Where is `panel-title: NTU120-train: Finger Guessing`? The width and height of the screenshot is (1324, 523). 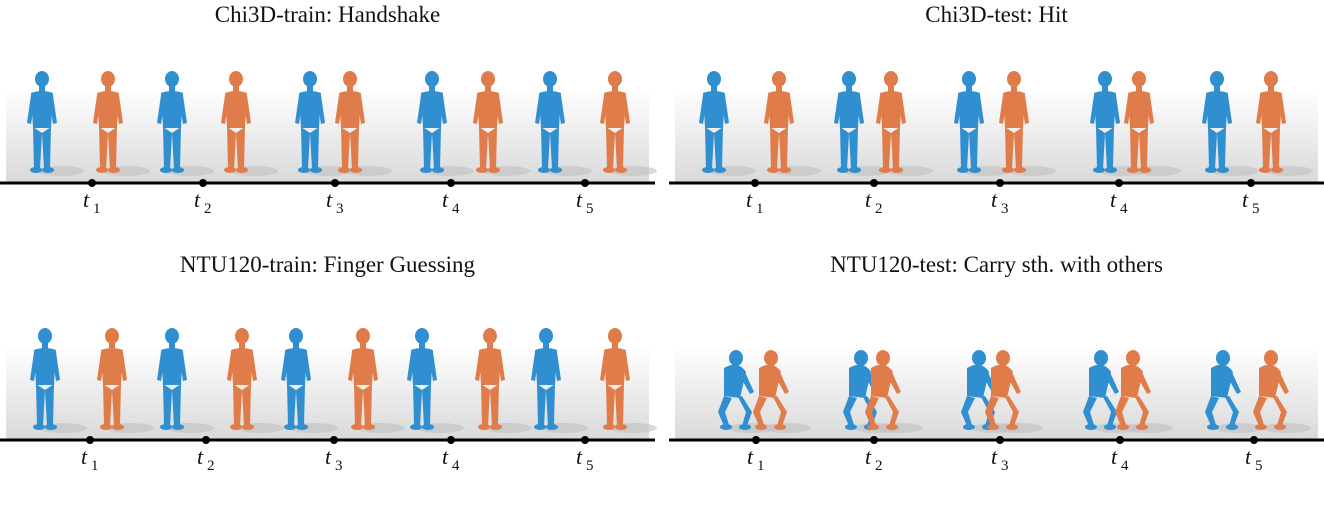 panel-title: NTU120-train: Finger Guessing is located at coordinates (327, 264).